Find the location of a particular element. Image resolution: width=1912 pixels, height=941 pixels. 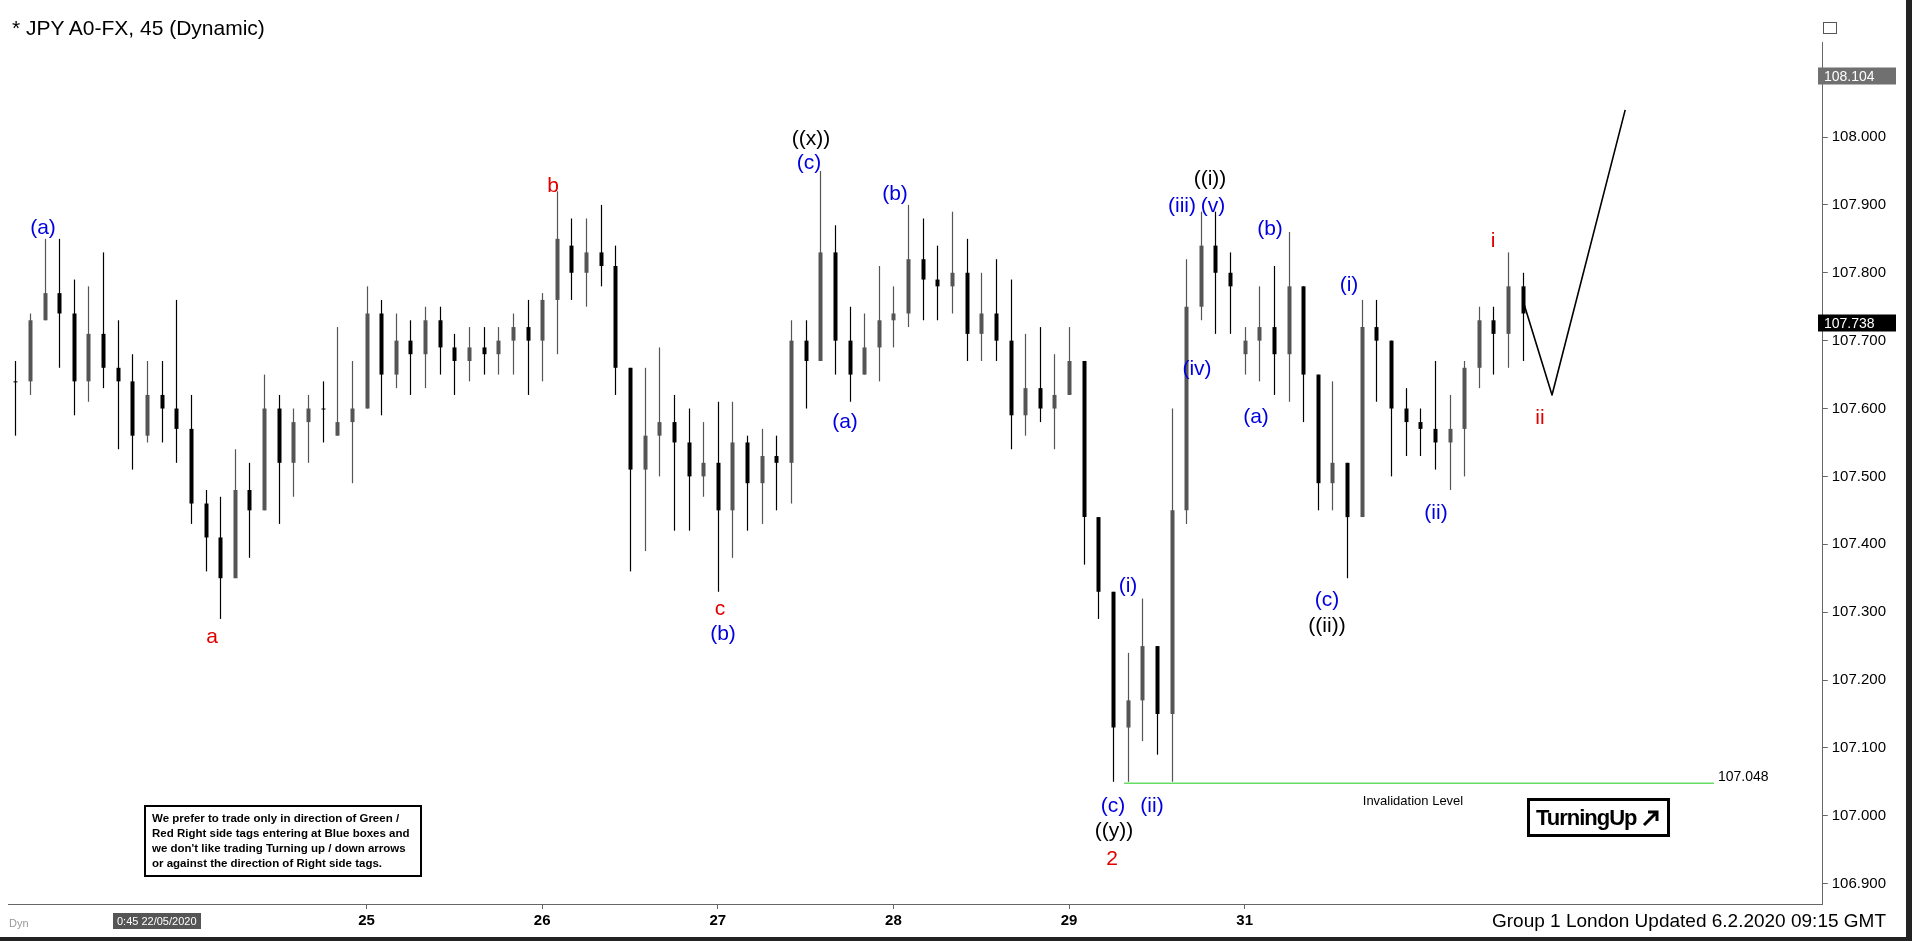

annotation: TurningUp is located at coordinates (1586, 817).